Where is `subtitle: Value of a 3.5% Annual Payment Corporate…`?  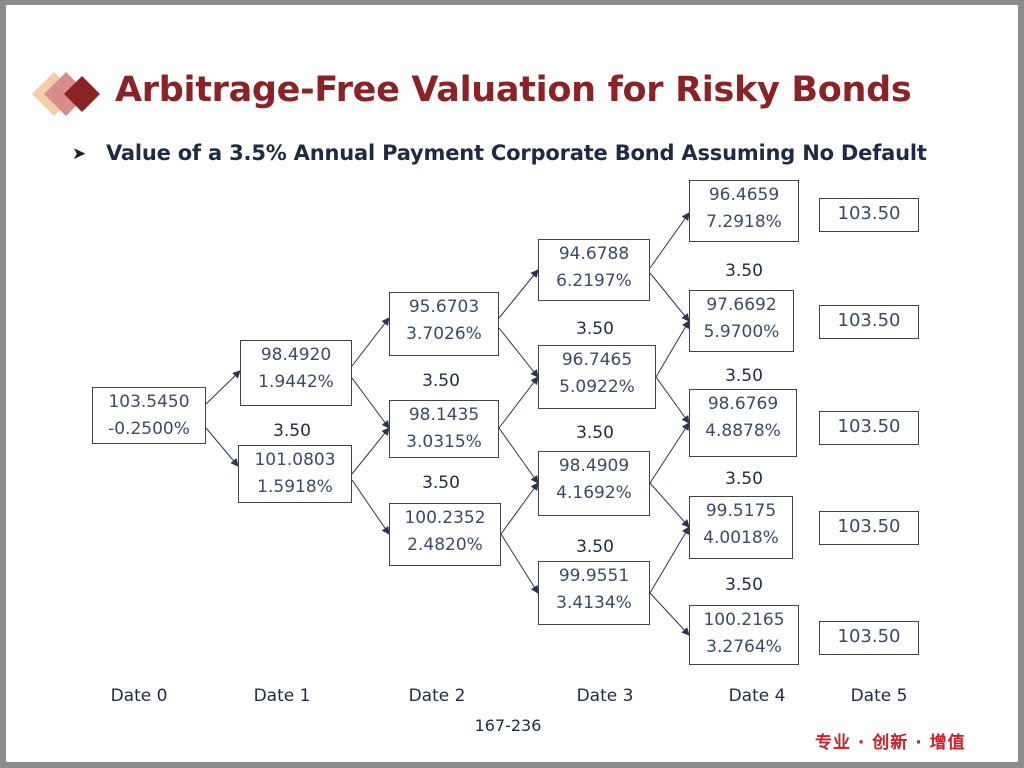 subtitle: Value of a 3.5% Annual Payment Corporate… is located at coordinates (516, 153).